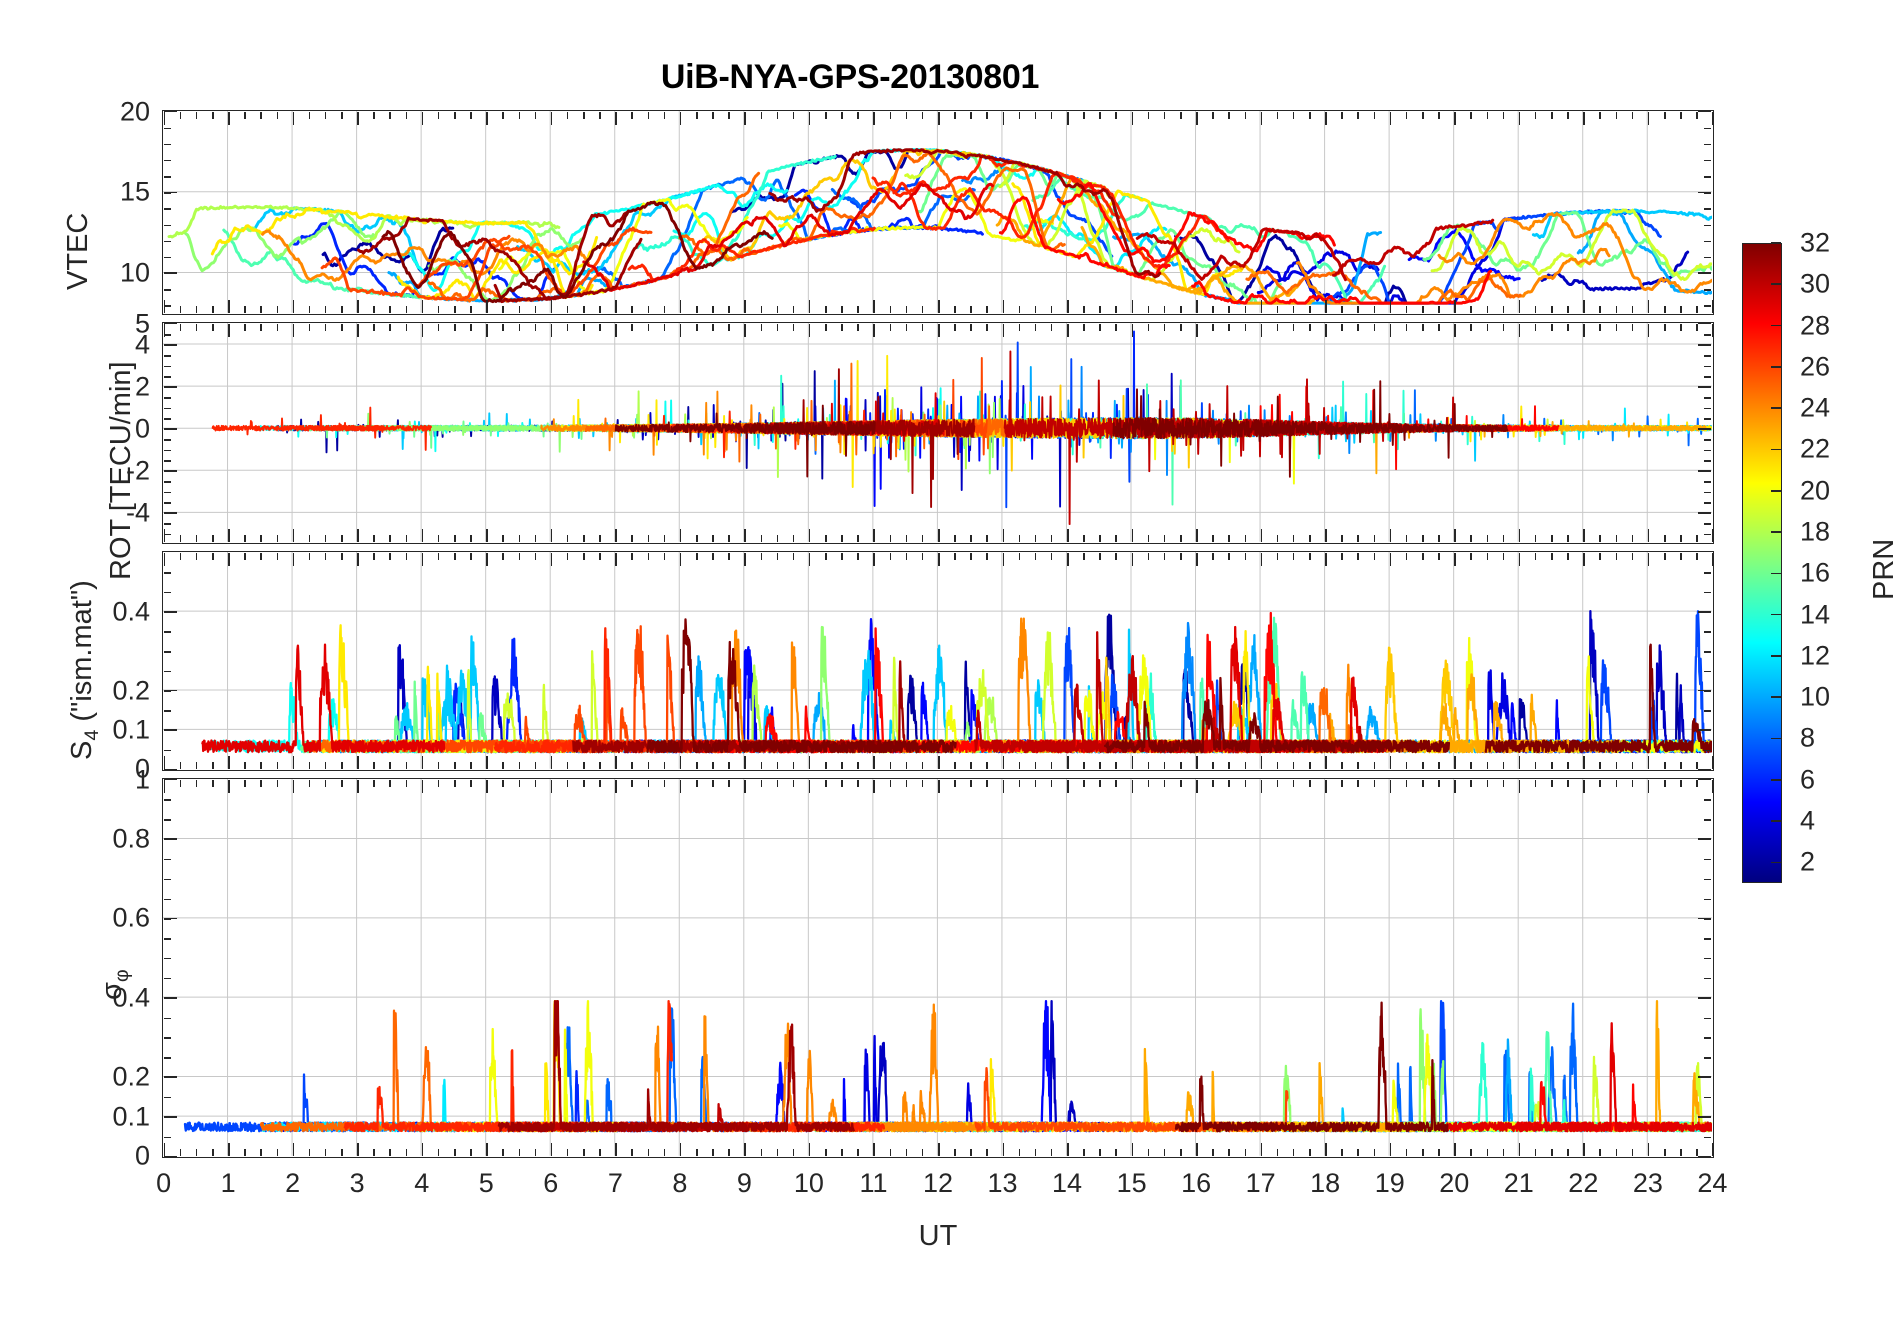 The width and height of the screenshot is (1902, 1330). Describe the element at coordinates (744, 1183) in the screenshot. I see `xtick-9: 9` at that location.